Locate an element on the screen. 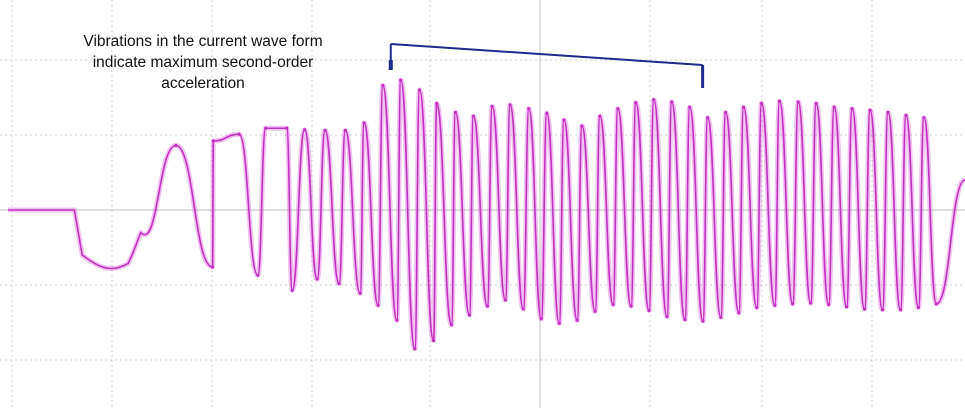 The width and height of the screenshot is (965, 408). annotation-line-3: acceleration is located at coordinates (203, 83).